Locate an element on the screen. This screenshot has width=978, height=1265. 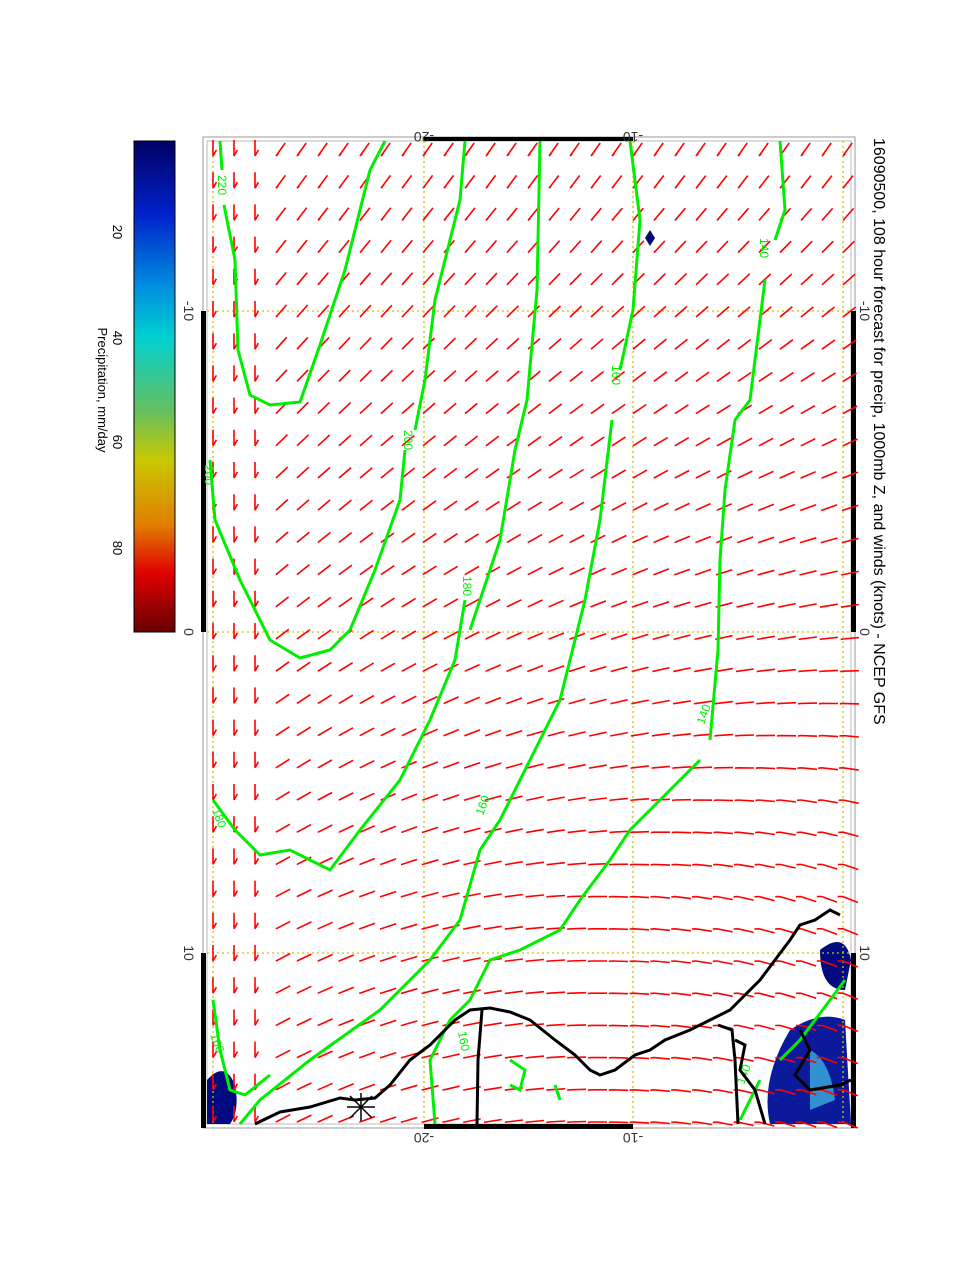
axis-label-left: 10 is located at coordinates (189, 953).